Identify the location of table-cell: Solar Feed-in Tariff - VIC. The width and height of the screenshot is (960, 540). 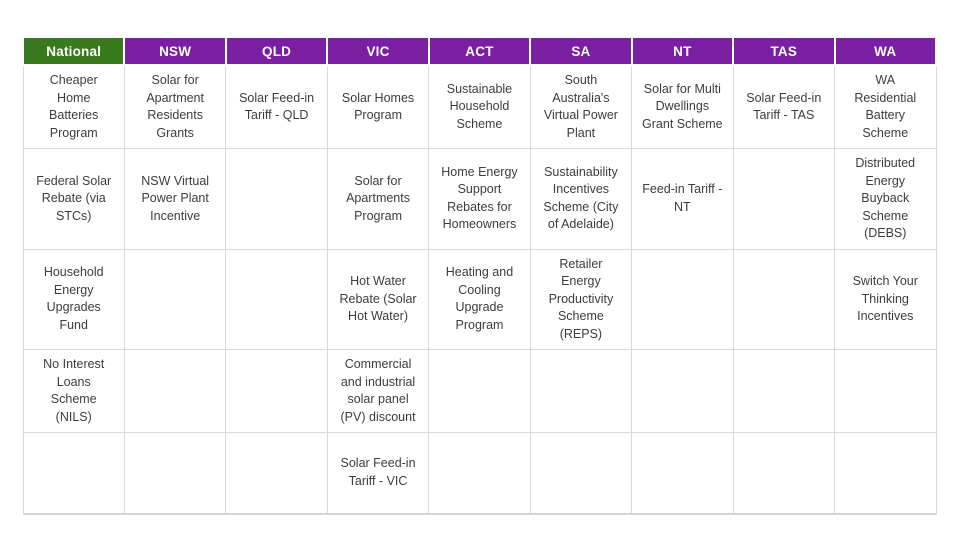
(378, 473).